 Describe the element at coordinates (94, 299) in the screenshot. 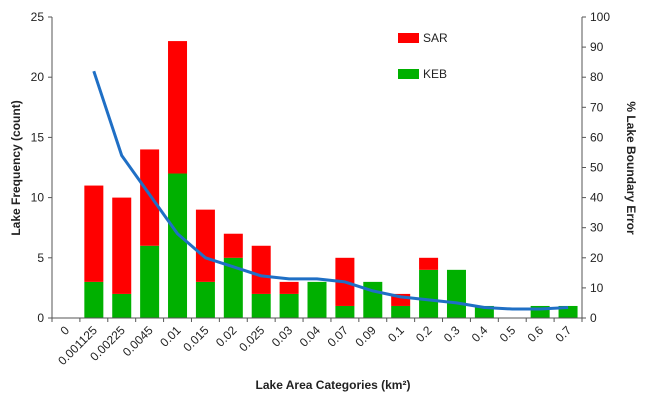

I see `bar-keb-0.001125` at that location.